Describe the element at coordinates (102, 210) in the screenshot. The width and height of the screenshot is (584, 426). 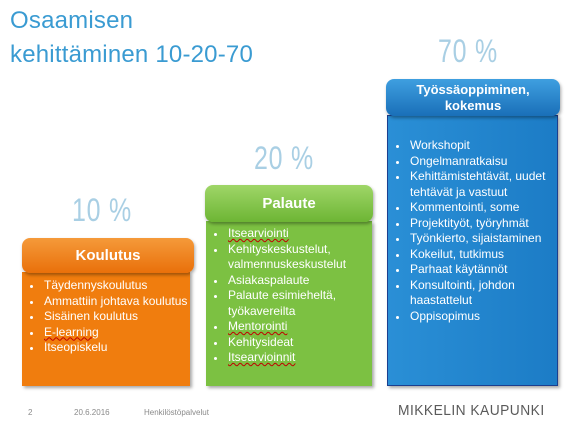
I see `percent-koulutus: 10 %` at that location.